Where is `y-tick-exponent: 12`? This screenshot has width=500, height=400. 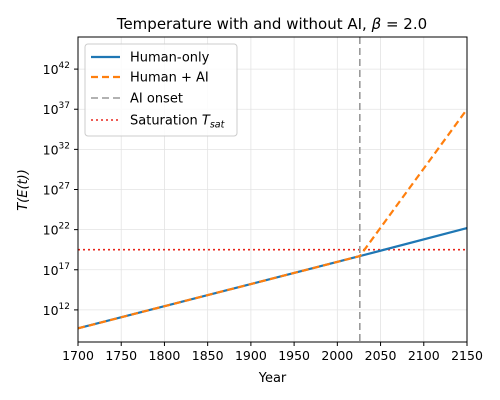
y-tick-exponent: 12 is located at coordinates (64, 307).